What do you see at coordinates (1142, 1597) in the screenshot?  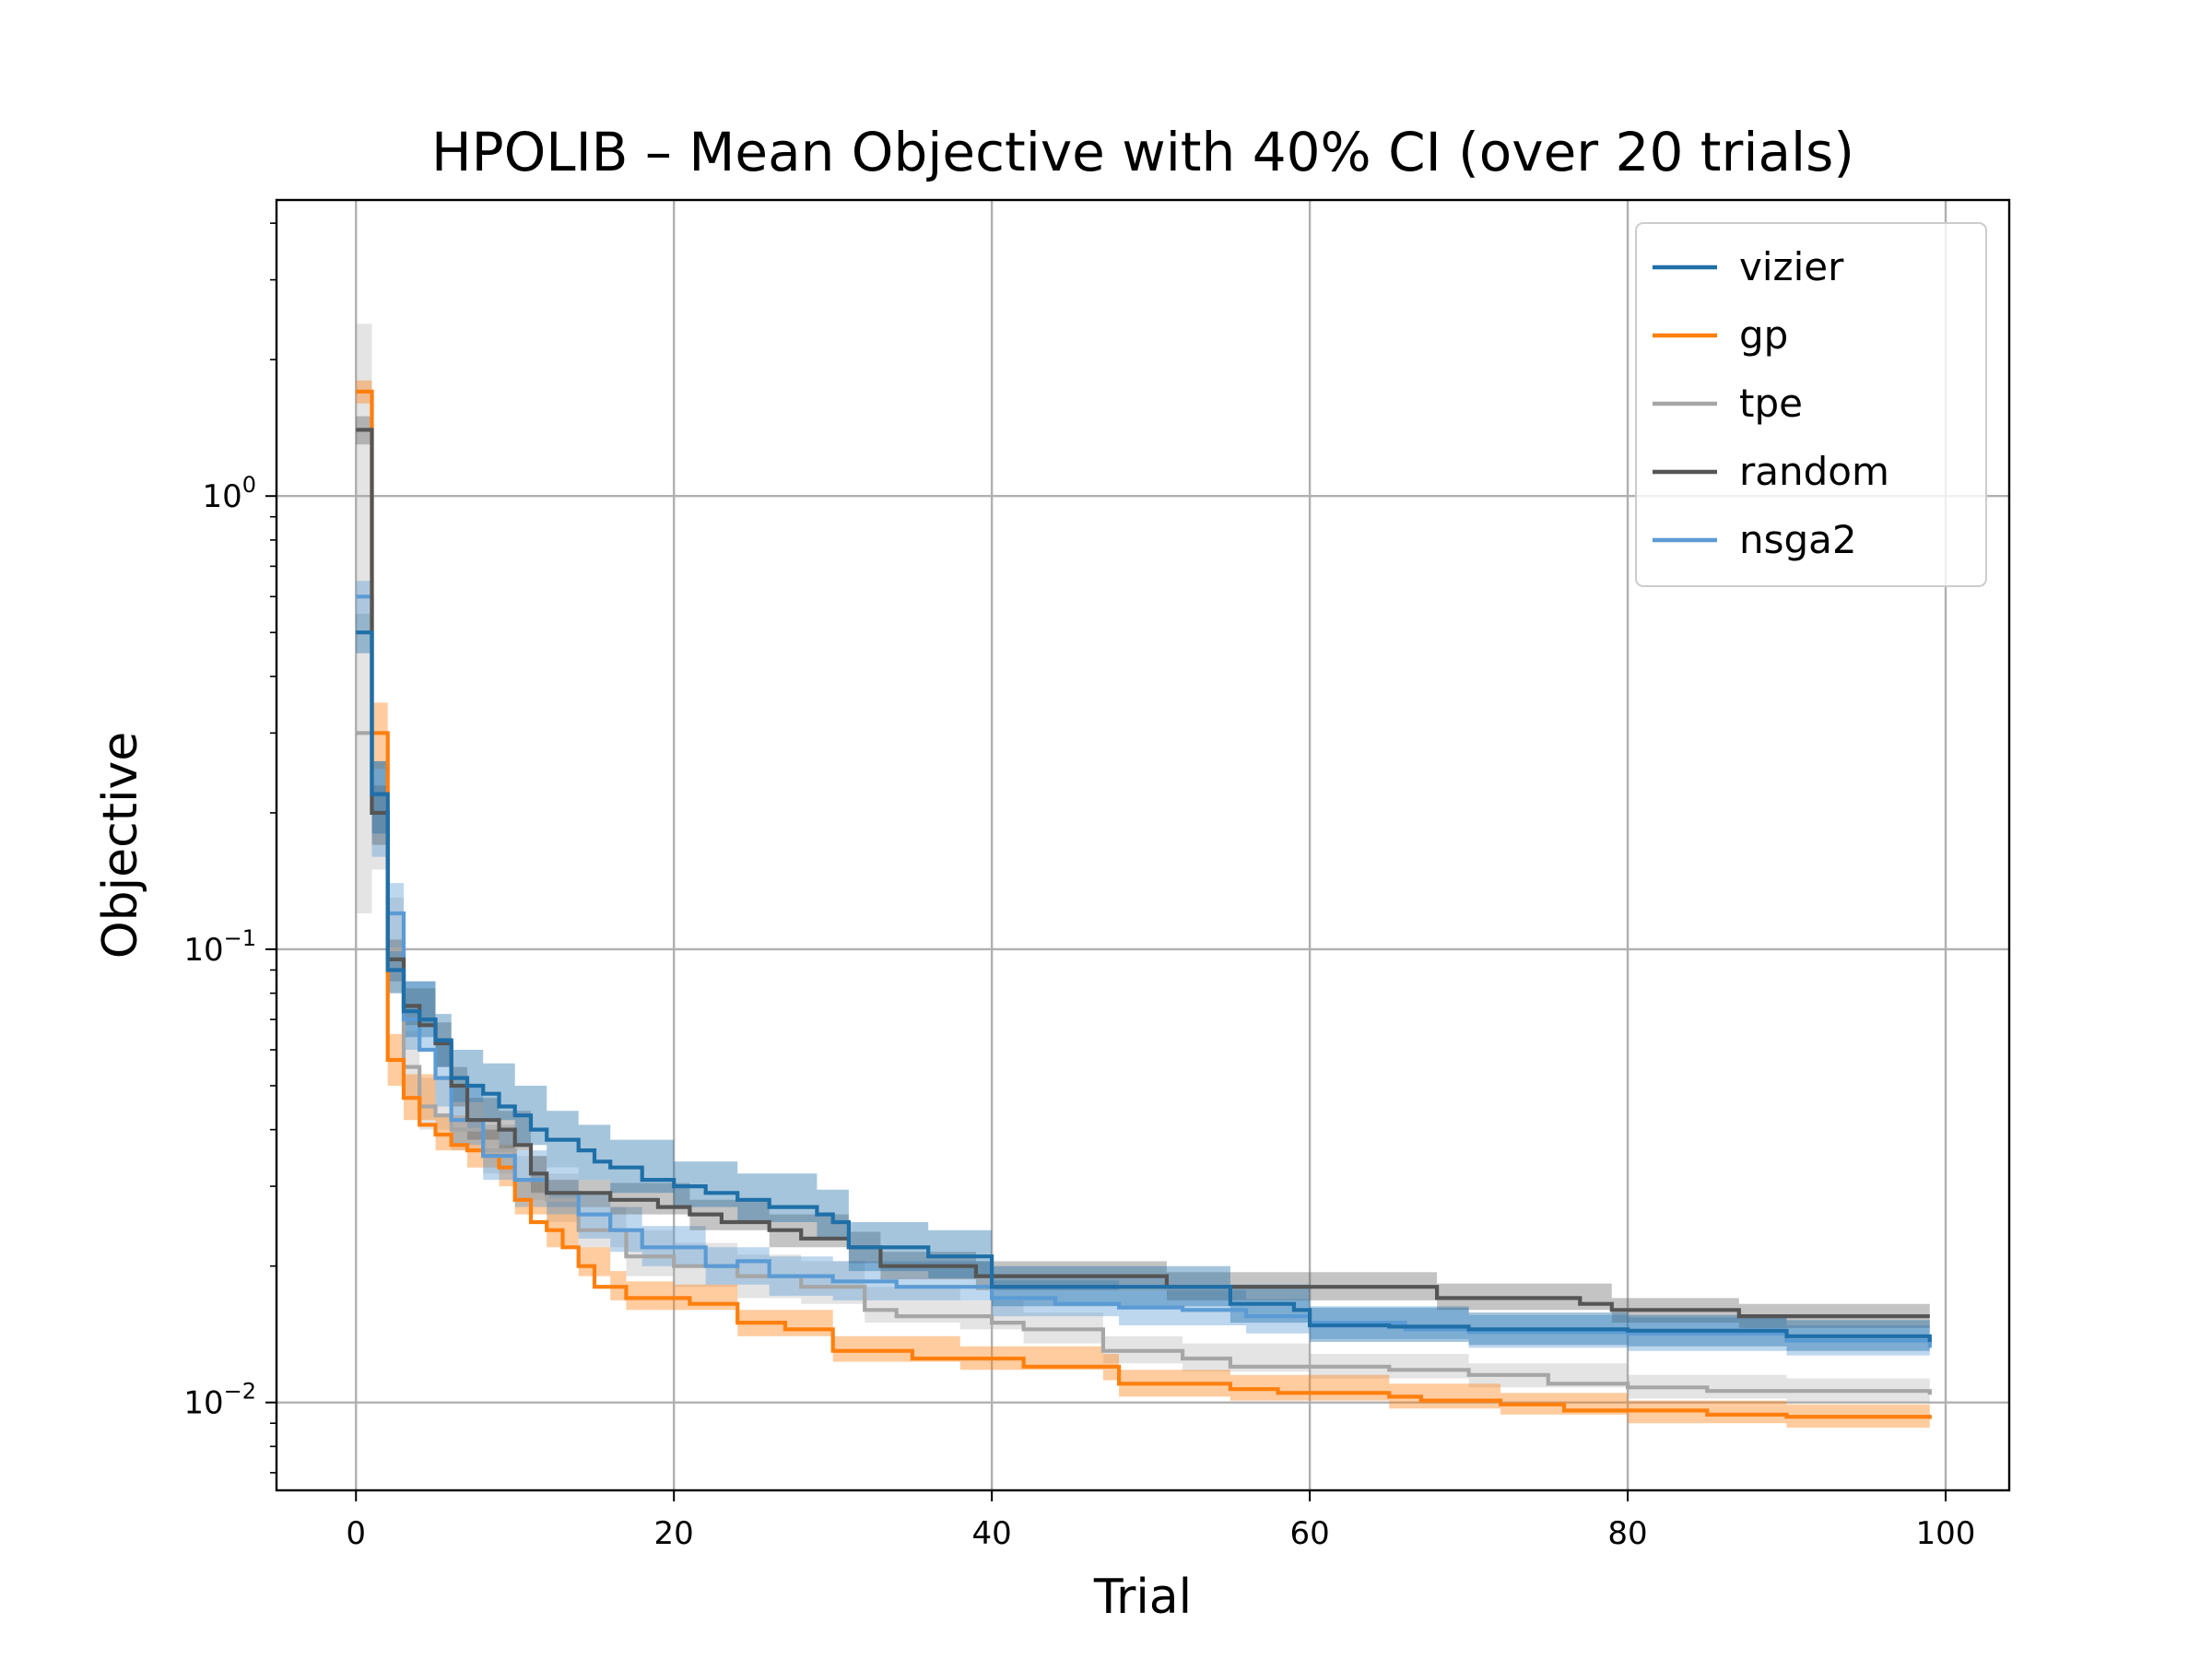 I see `x-axis-label: Trial` at bounding box center [1142, 1597].